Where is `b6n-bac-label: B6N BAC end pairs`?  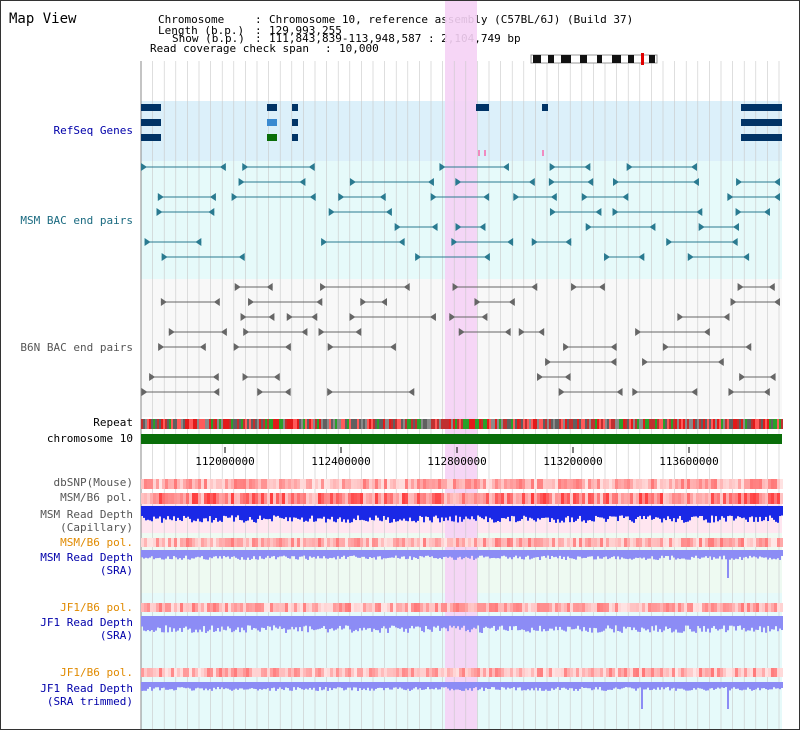
b6n-bac-label: B6N BAC end pairs is located at coordinates (76, 347).